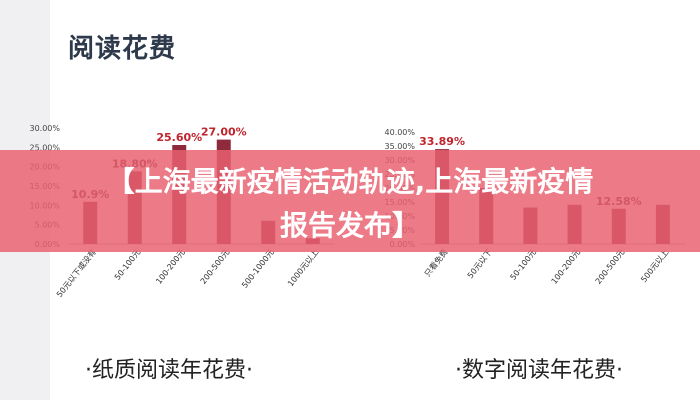 Image resolution: width=700 pixels, height=400 pixels. I want to click on y-tick-label: 40.00%, so click(399, 132).